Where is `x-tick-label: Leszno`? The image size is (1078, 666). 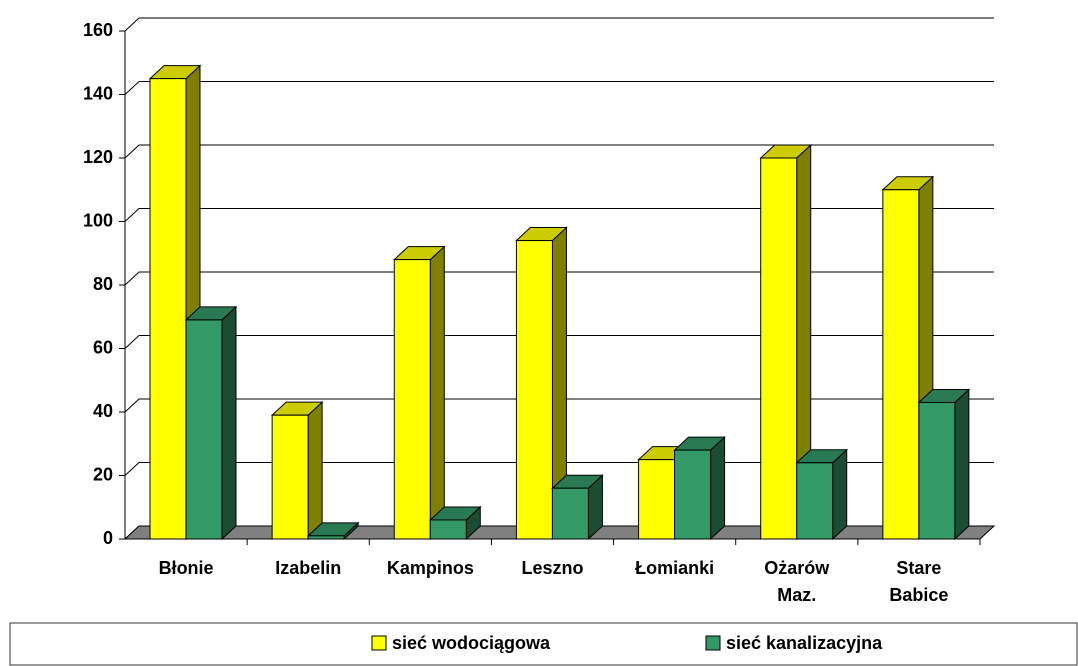
x-tick-label: Leszno is located at coordinates (552, 568).